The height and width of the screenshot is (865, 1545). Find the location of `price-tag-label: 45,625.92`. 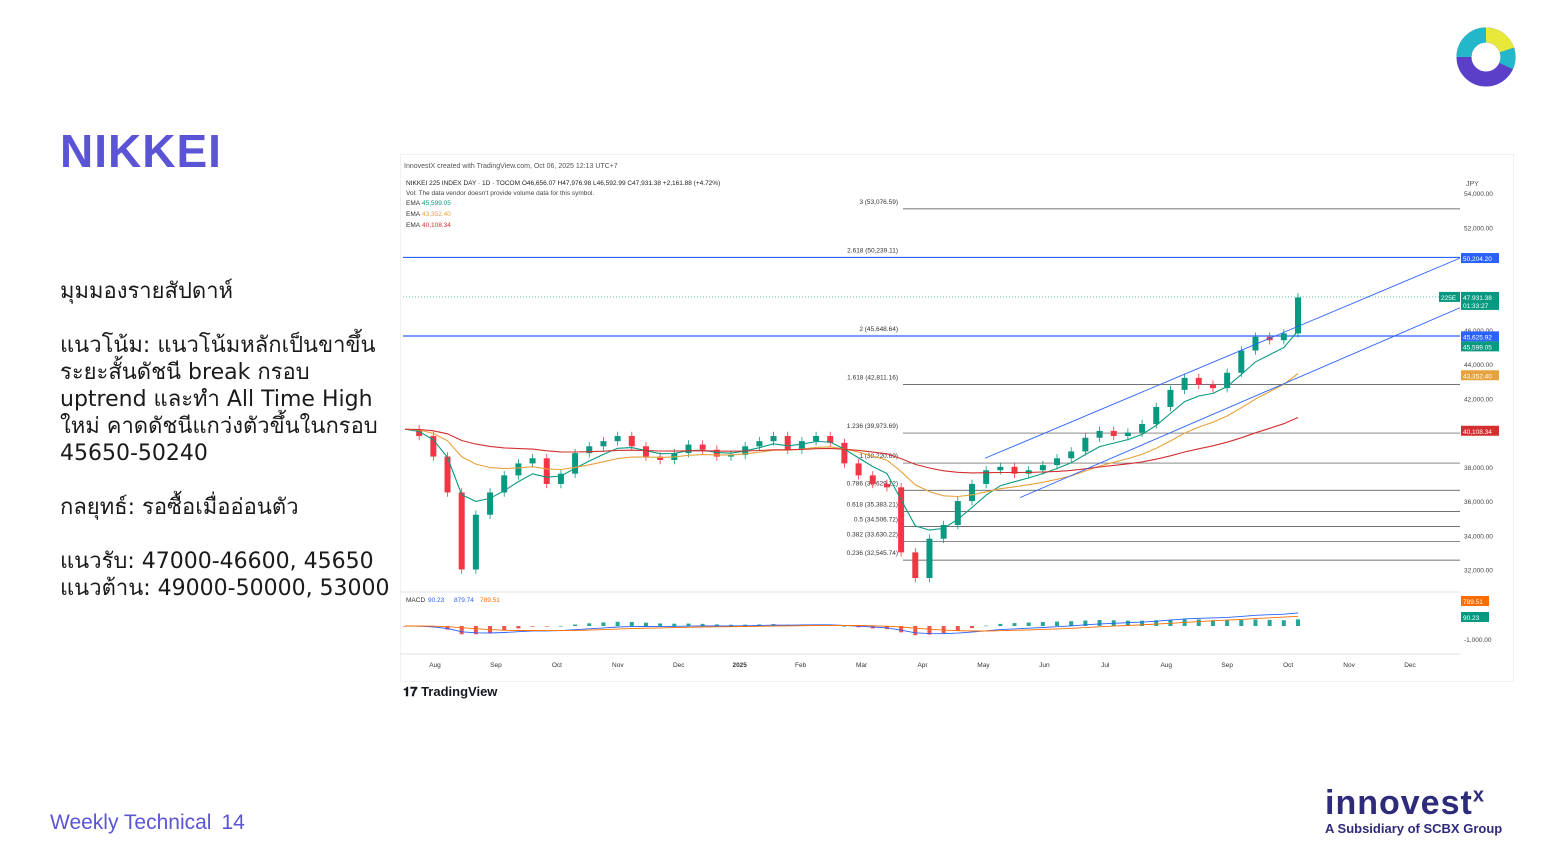

price-tag-label: 45,625.92 is located at coordinates (1477, 337).